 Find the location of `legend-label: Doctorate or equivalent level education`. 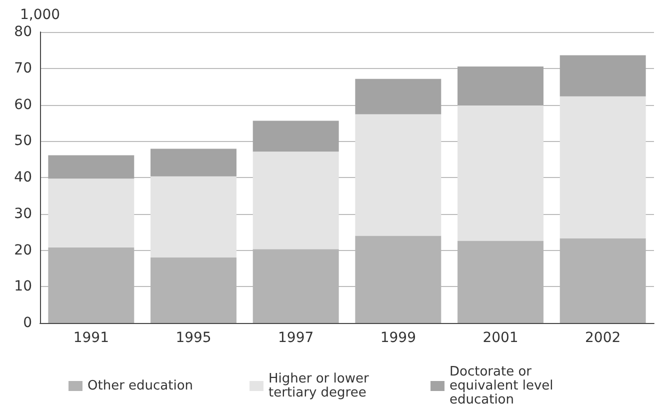

legend-label: Doctorate or equivalent level education is located at coordinates (504, 386).